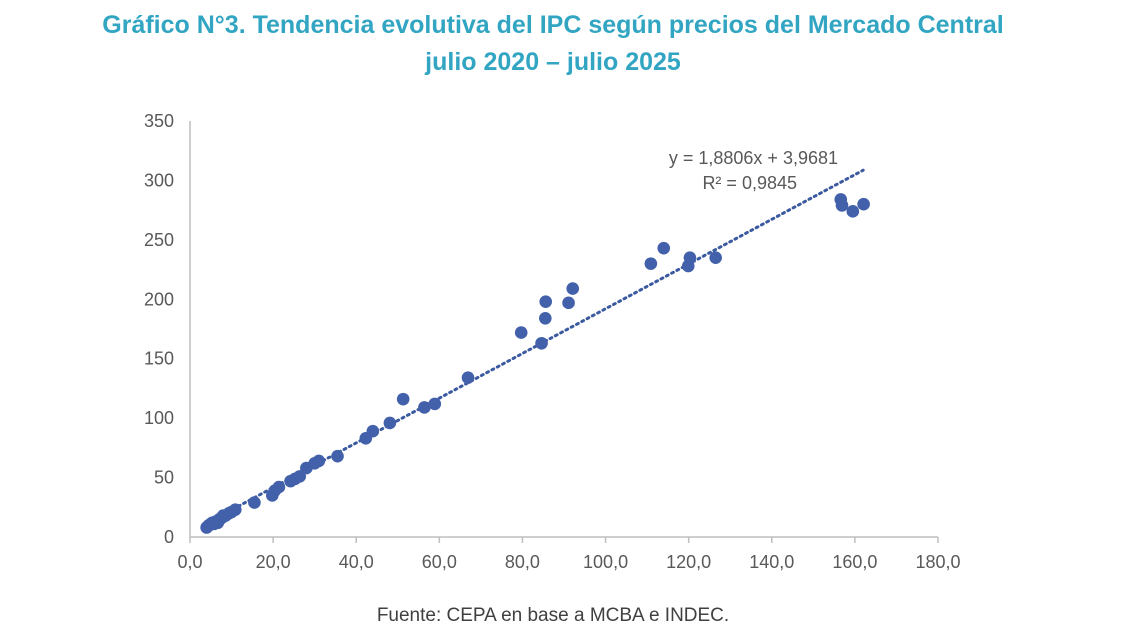 This screenshot has width=1144, height=637. I want to click on y-tick-label: 0, so click(169, 537).